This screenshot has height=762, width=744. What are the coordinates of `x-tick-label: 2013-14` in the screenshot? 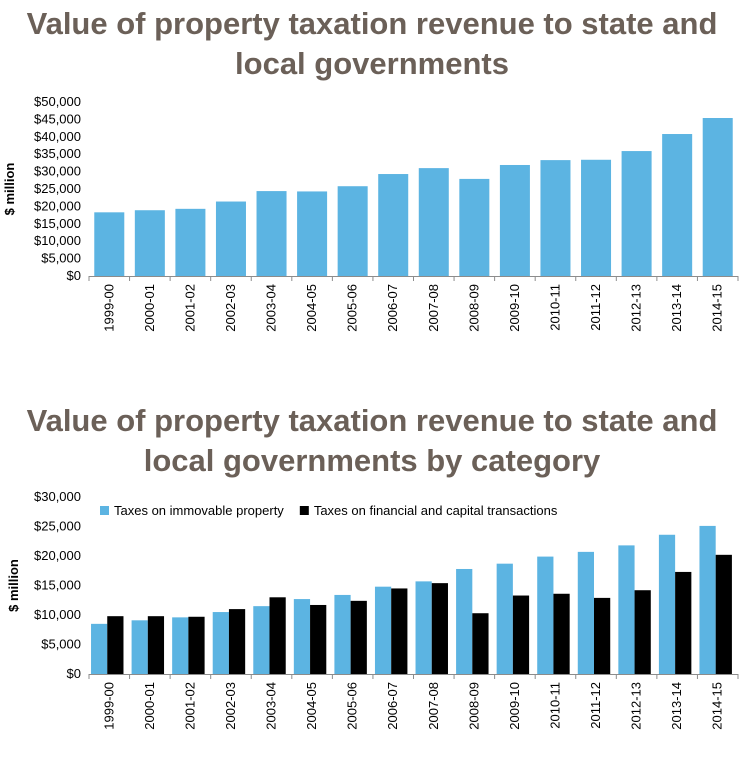 It's located at (676, 308).